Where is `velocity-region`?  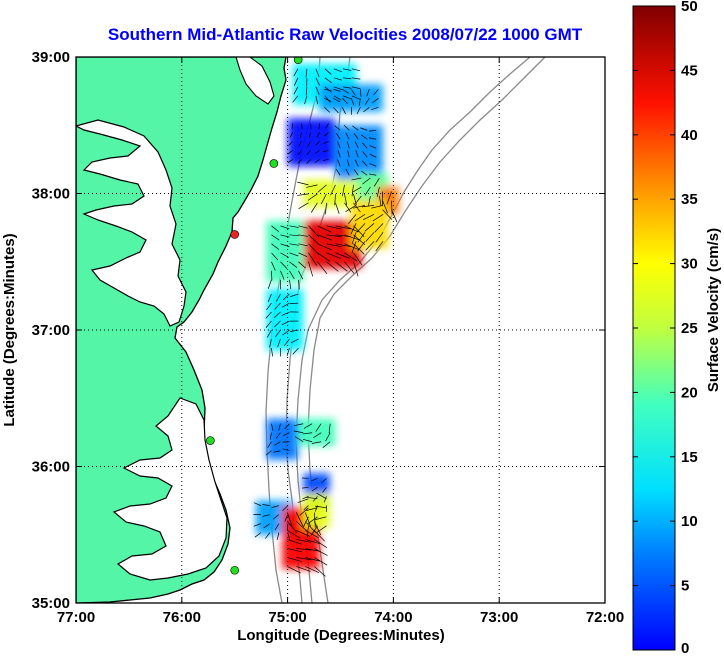 velocity-region is located at coordinates (282, 439).